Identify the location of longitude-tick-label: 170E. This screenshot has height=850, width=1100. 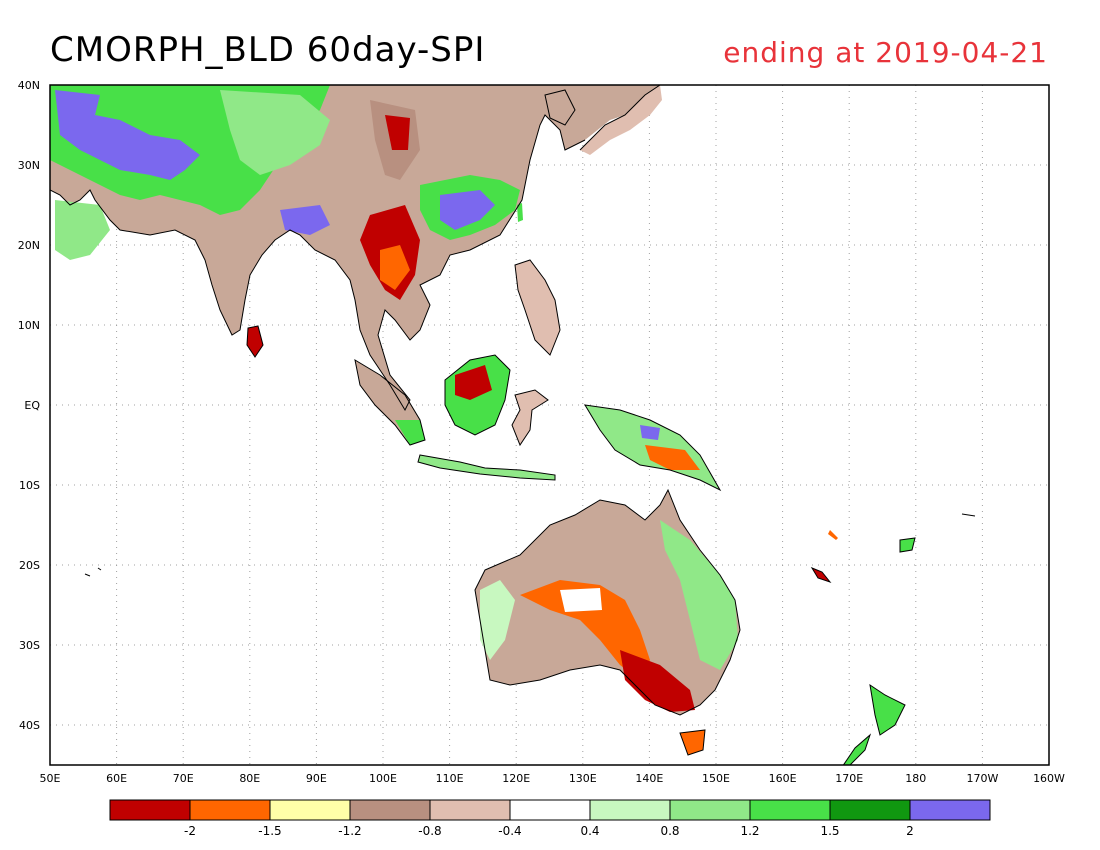
(849, 778).